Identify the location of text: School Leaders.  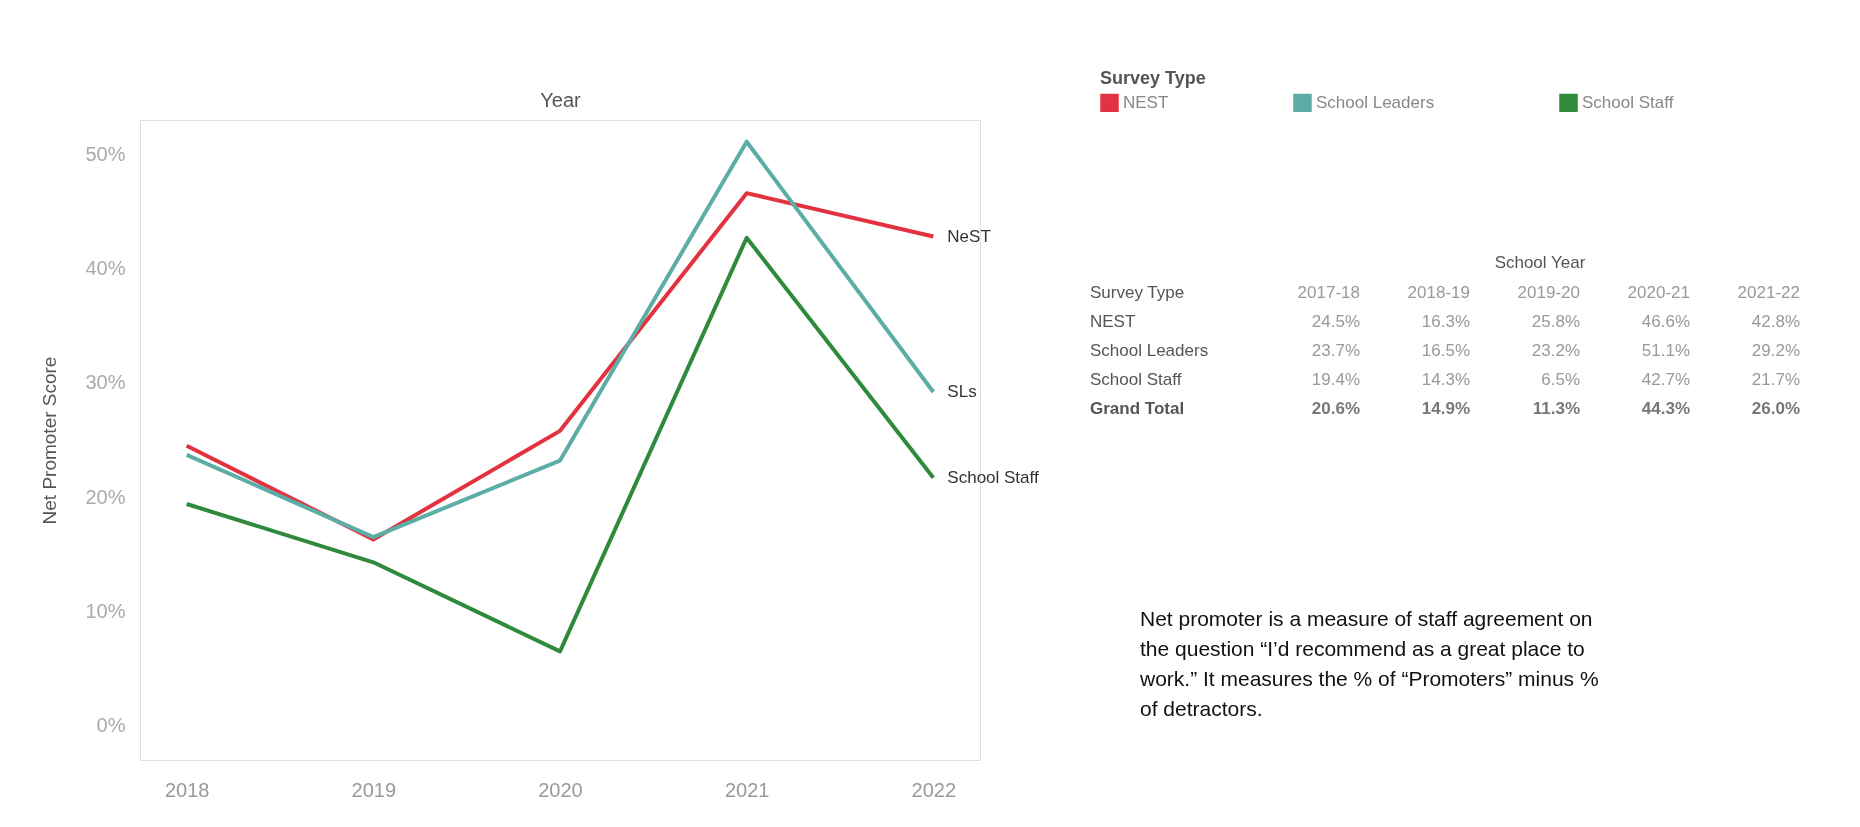
(1149, 350).